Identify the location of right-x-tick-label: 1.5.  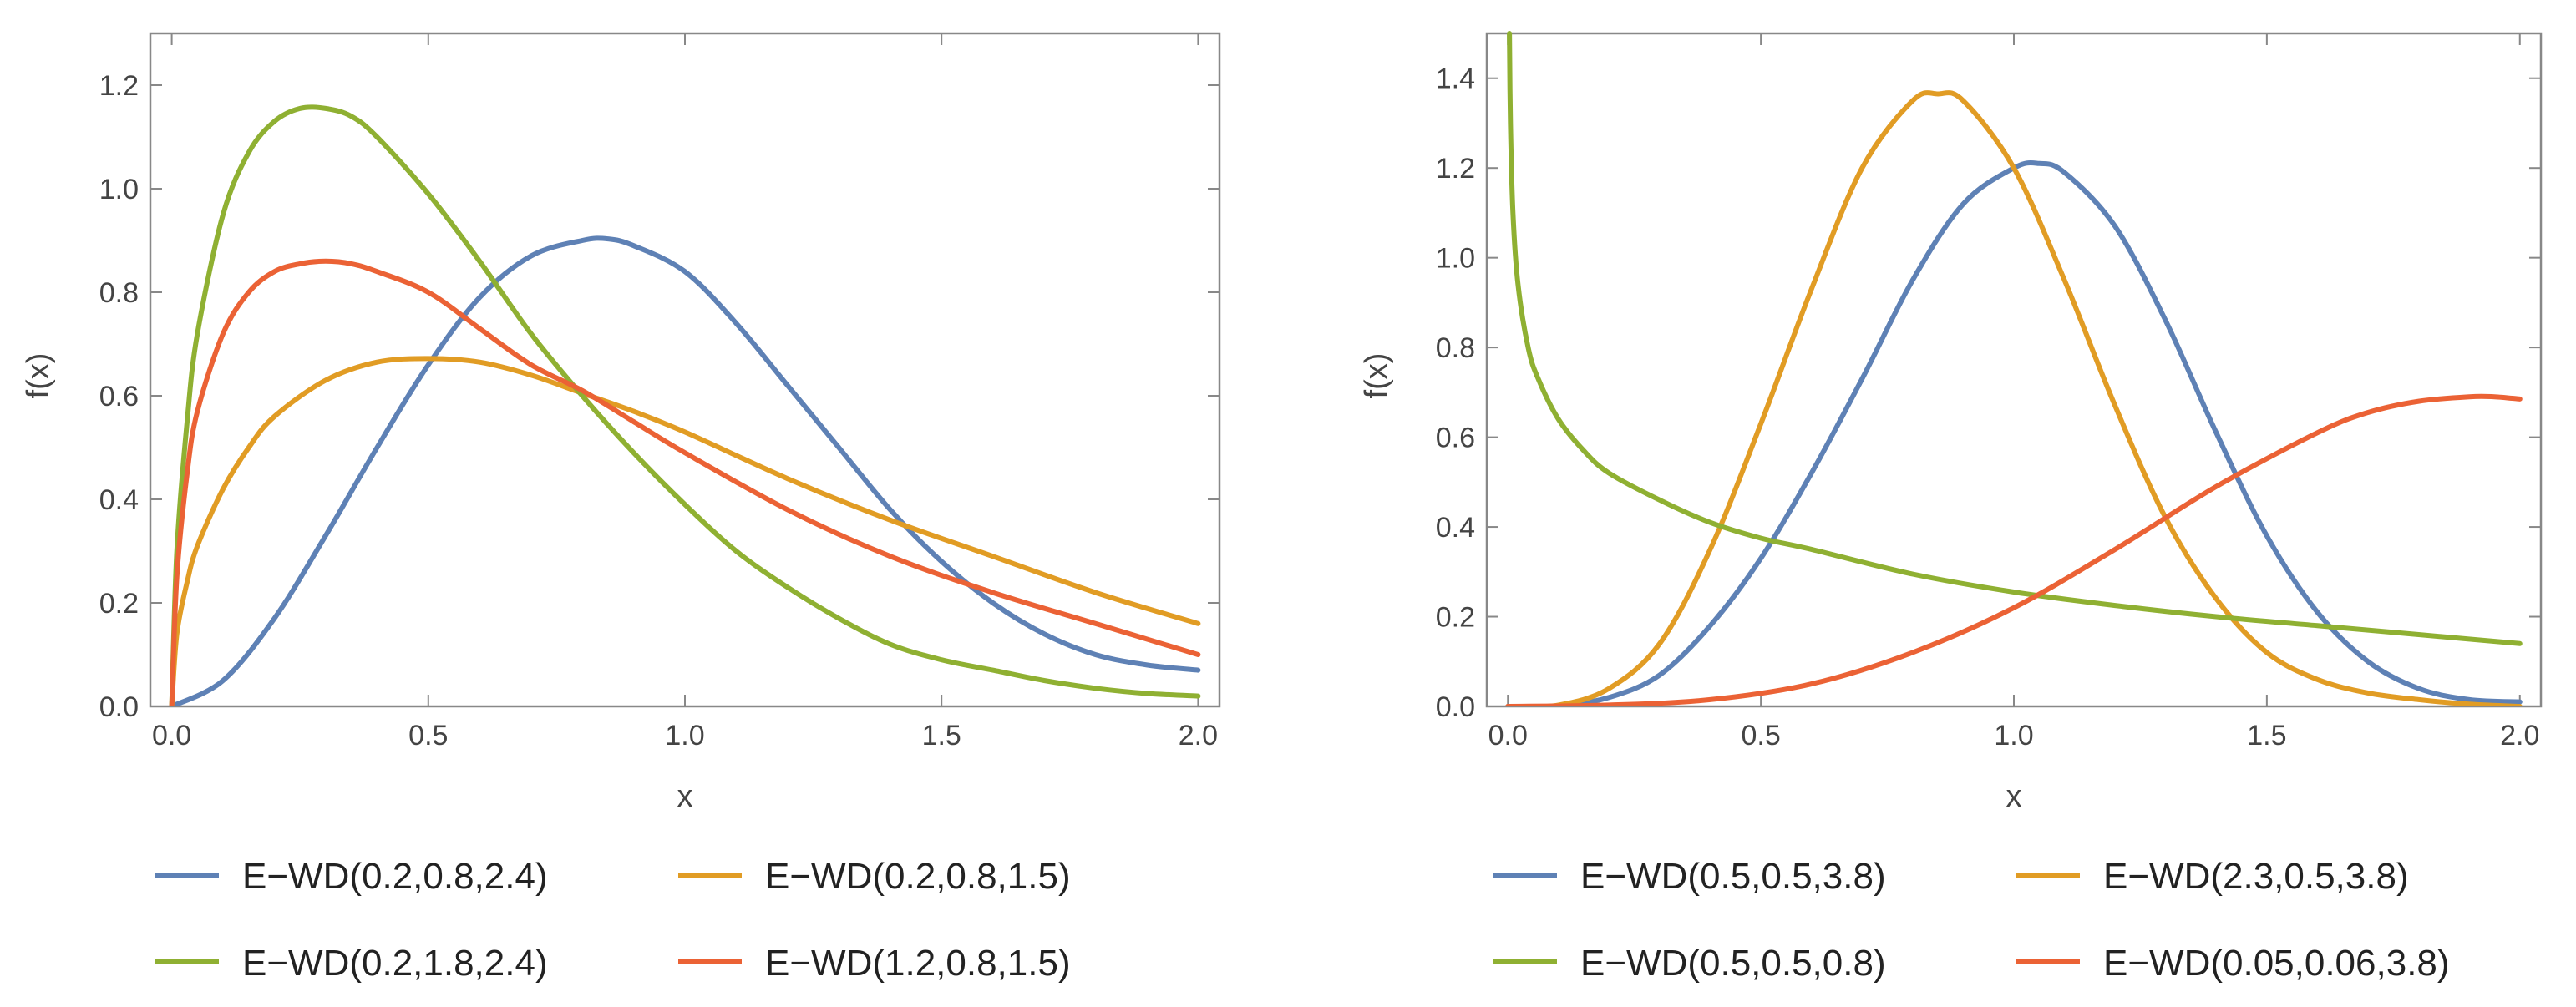
(2266, 736).